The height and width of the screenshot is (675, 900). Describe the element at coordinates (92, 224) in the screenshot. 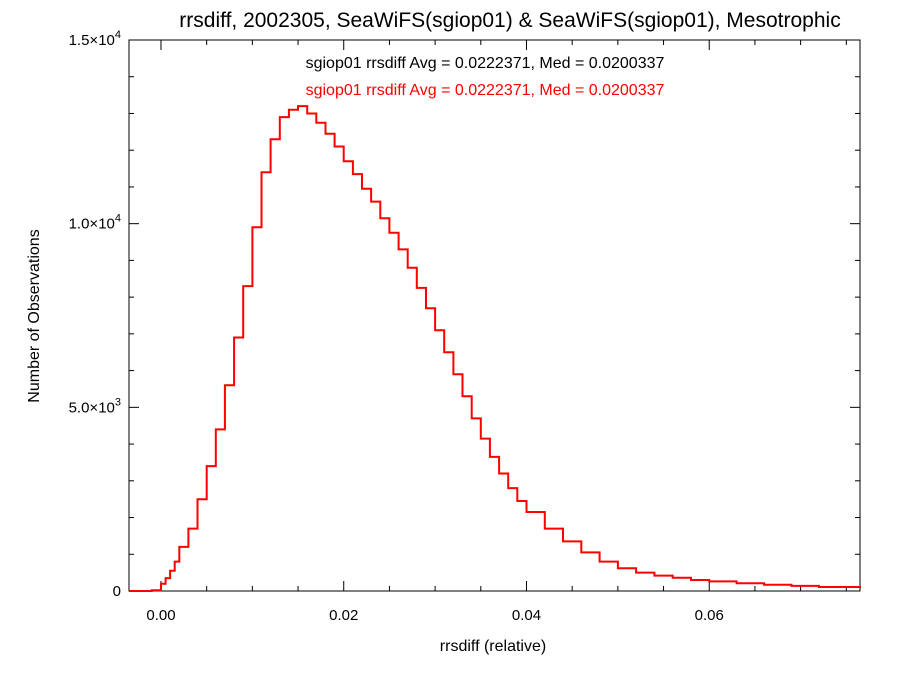

I see `y-tick-mantissa: 1.0×10` at that location.